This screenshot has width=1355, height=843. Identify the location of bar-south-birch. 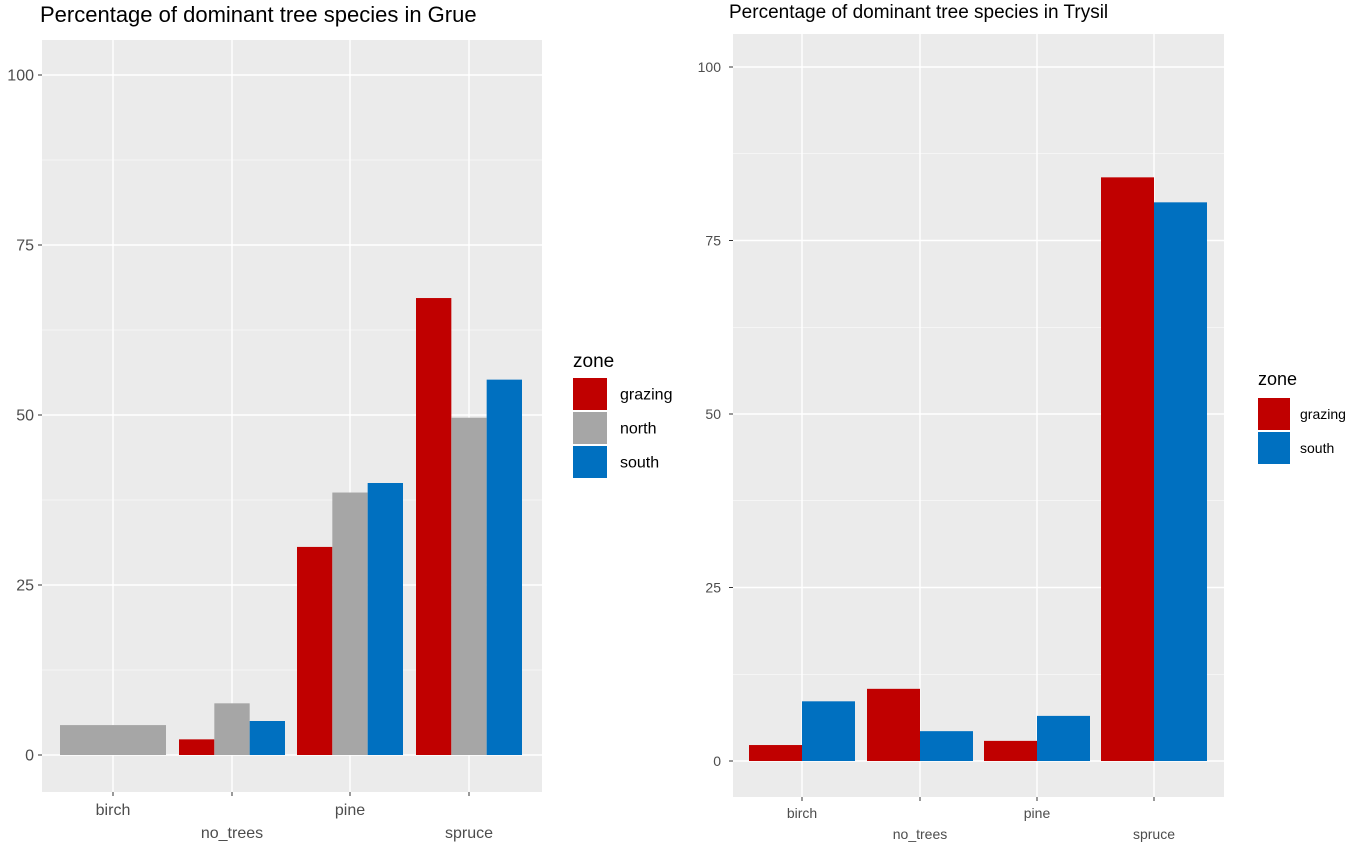
(828, 731).